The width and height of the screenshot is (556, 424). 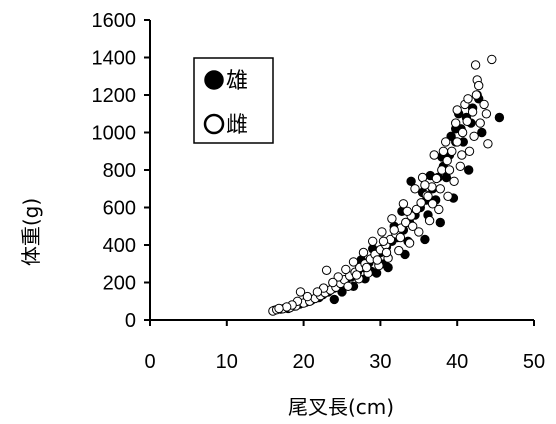 What do you see at coordinates (237, 81) in the screenshot?
I see `legend-label-male: 雄` at bounding box center [237, 81].